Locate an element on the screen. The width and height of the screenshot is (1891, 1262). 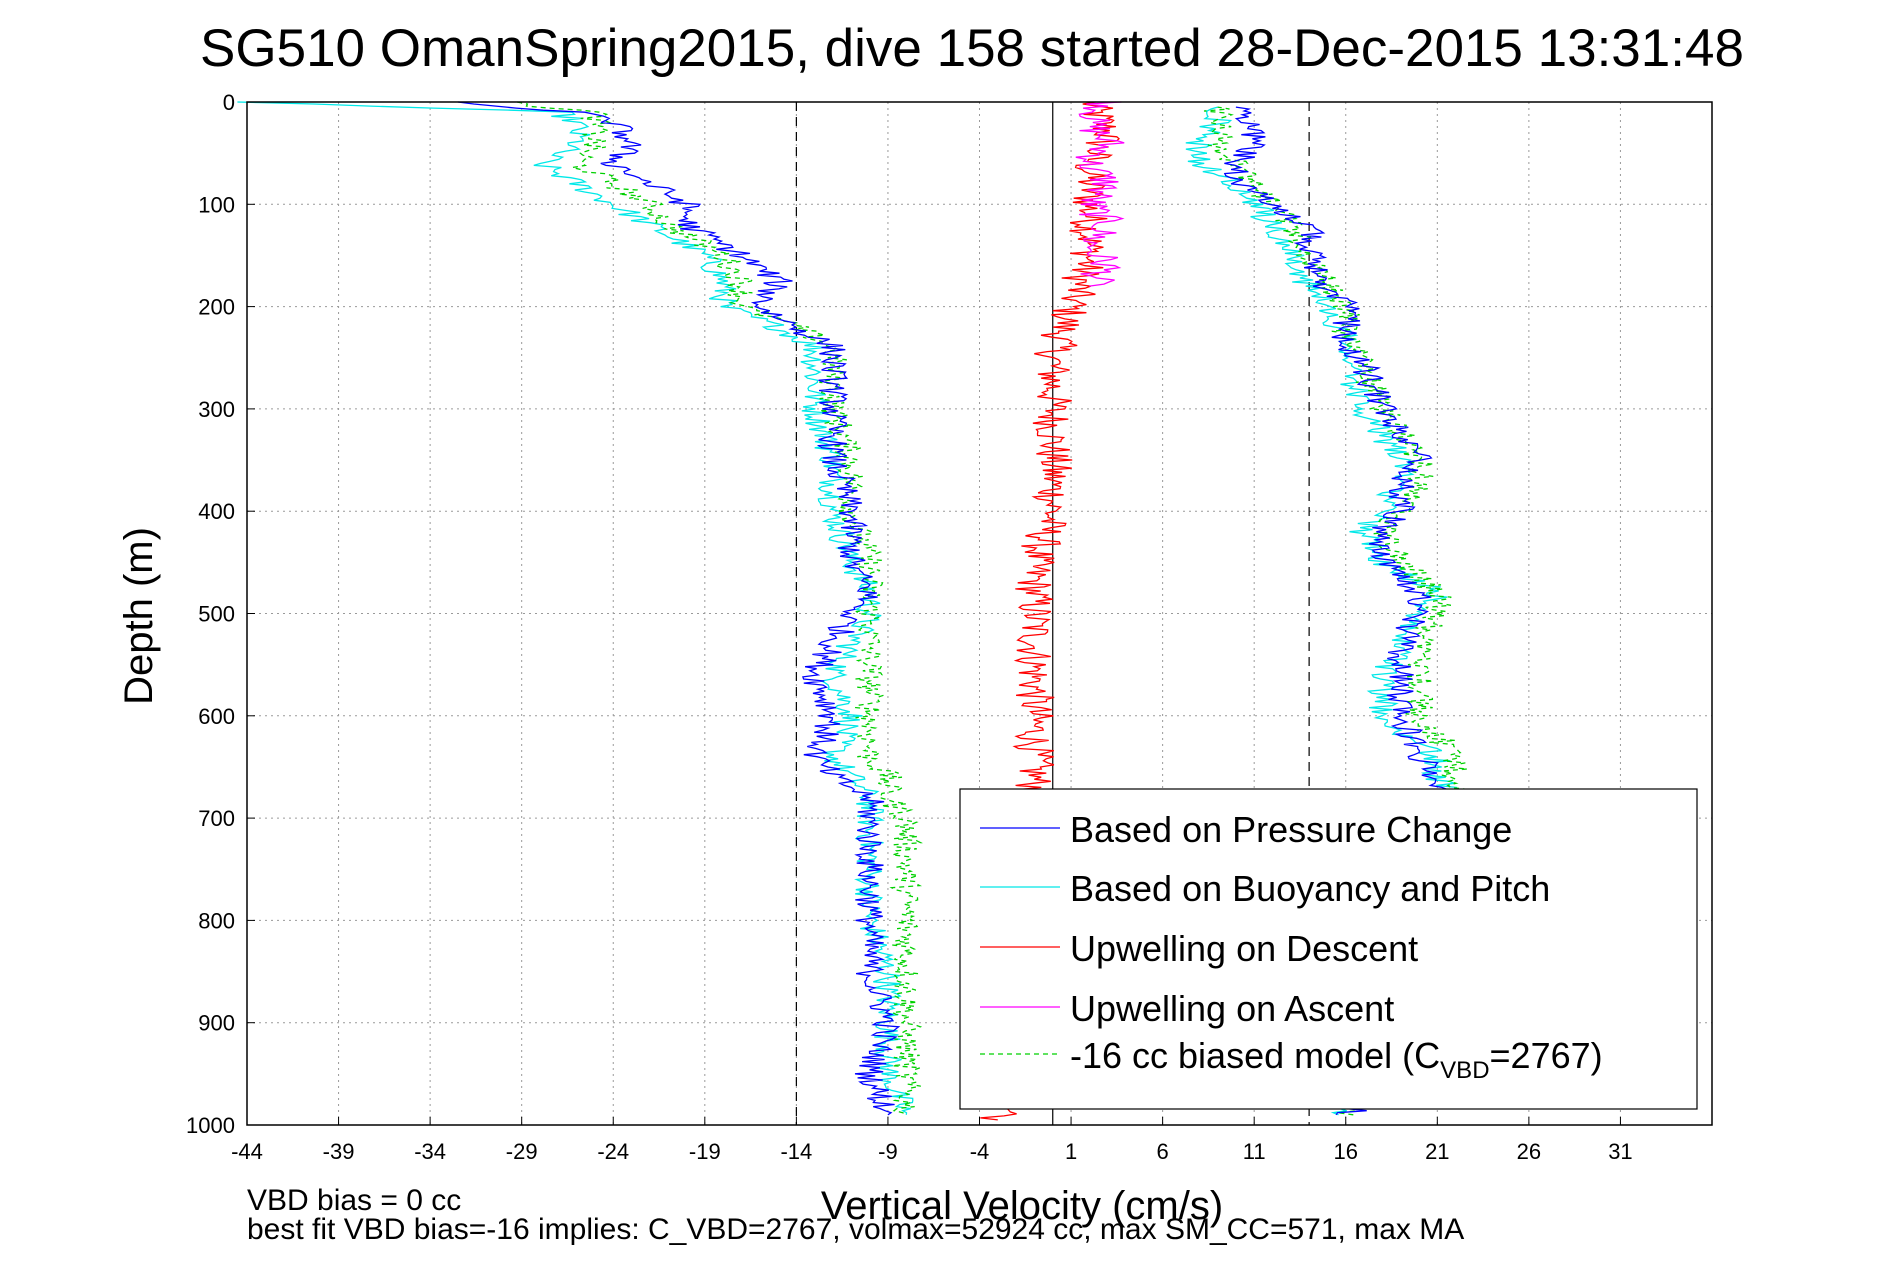
y-tick-label: 100 is located at coordinates (216, 204).